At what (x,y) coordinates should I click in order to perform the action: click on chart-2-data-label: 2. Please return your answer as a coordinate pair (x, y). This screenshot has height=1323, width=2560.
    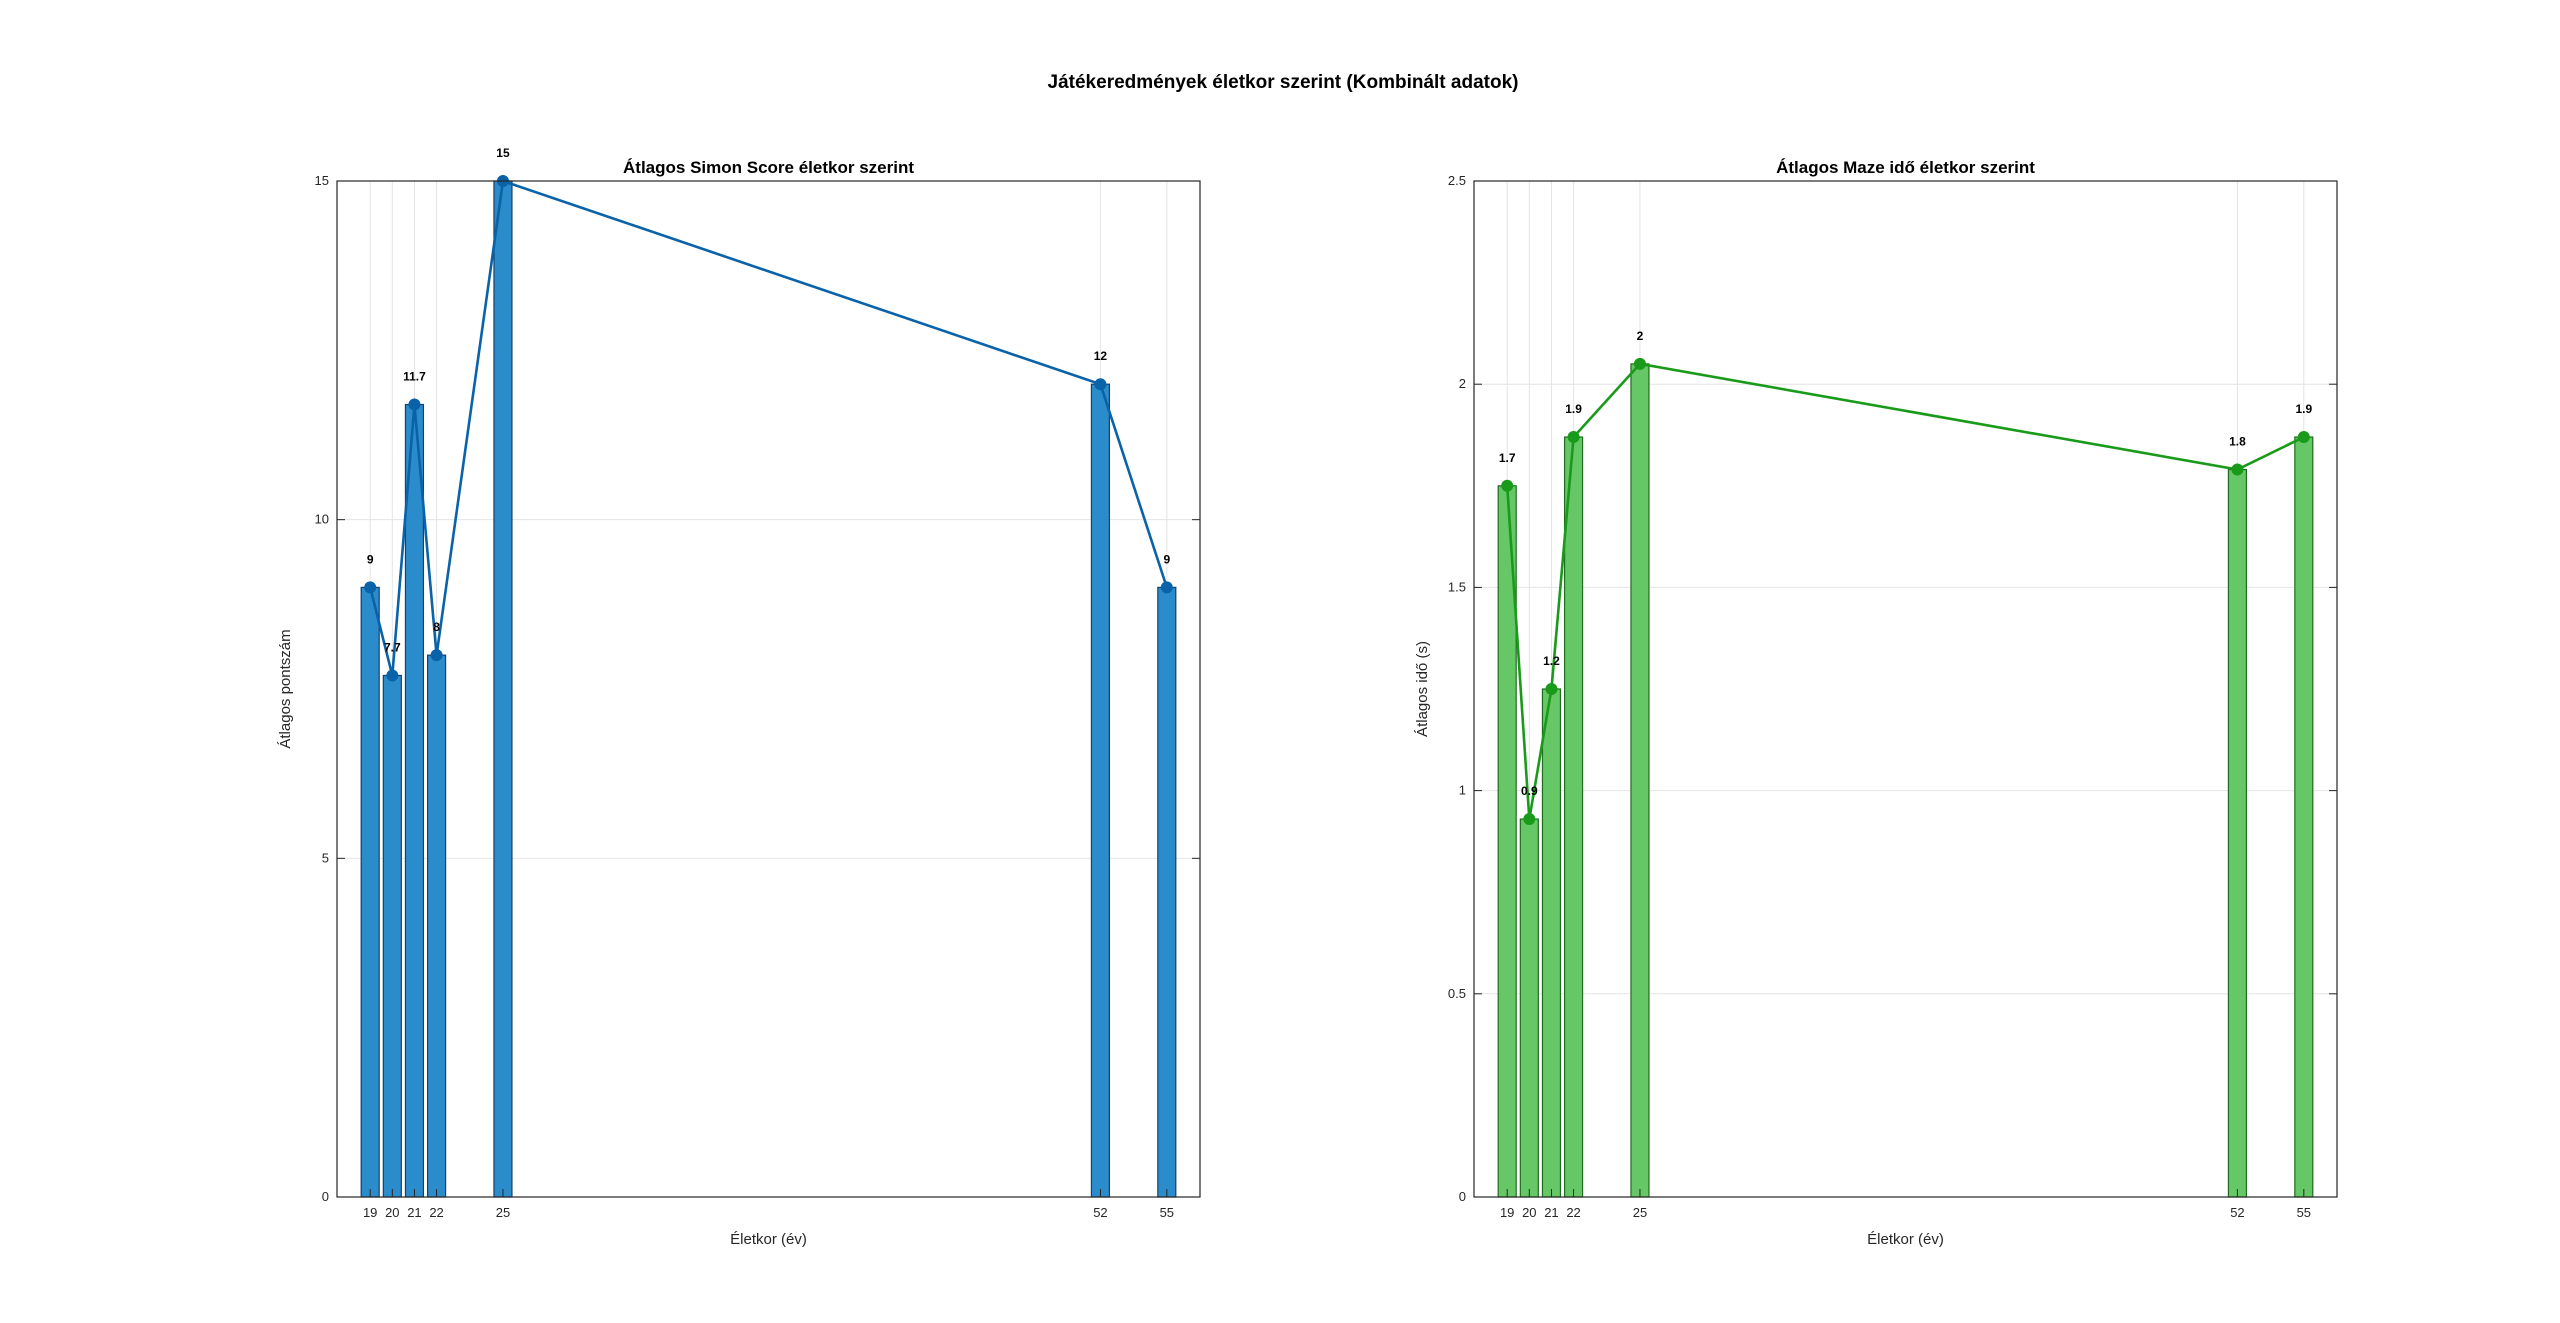
    Looking at the image, I should click on (1640, 336).